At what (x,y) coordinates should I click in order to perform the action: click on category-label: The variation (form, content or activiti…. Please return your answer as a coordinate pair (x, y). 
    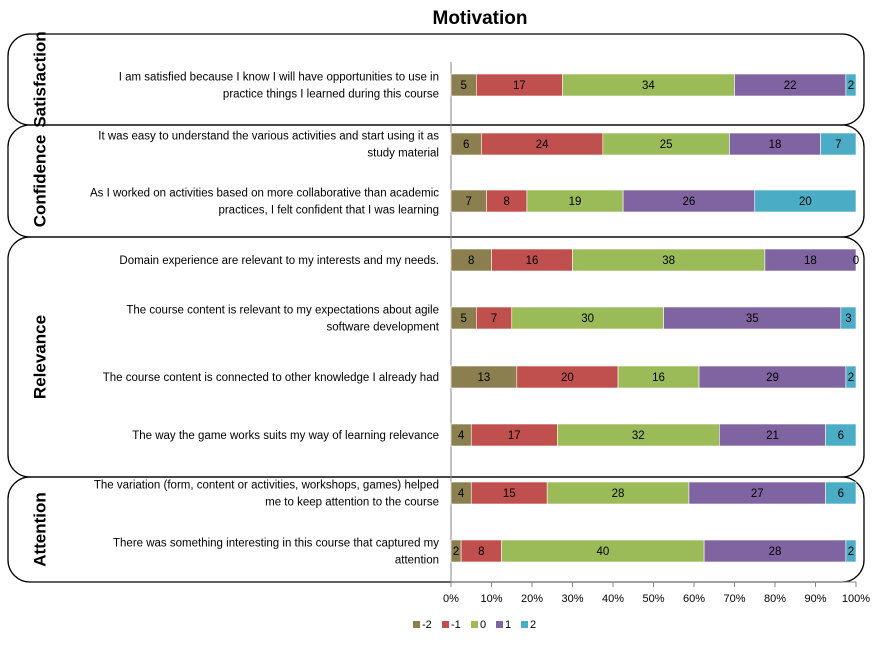
    Looking at the image, I should click on (266, 486).